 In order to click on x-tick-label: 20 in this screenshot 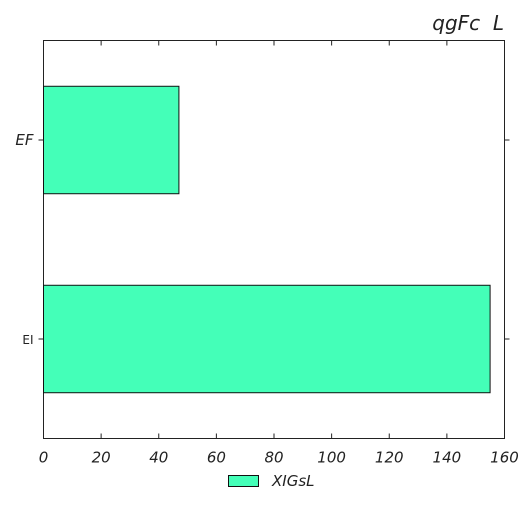, I will do `click(101, 458)`.